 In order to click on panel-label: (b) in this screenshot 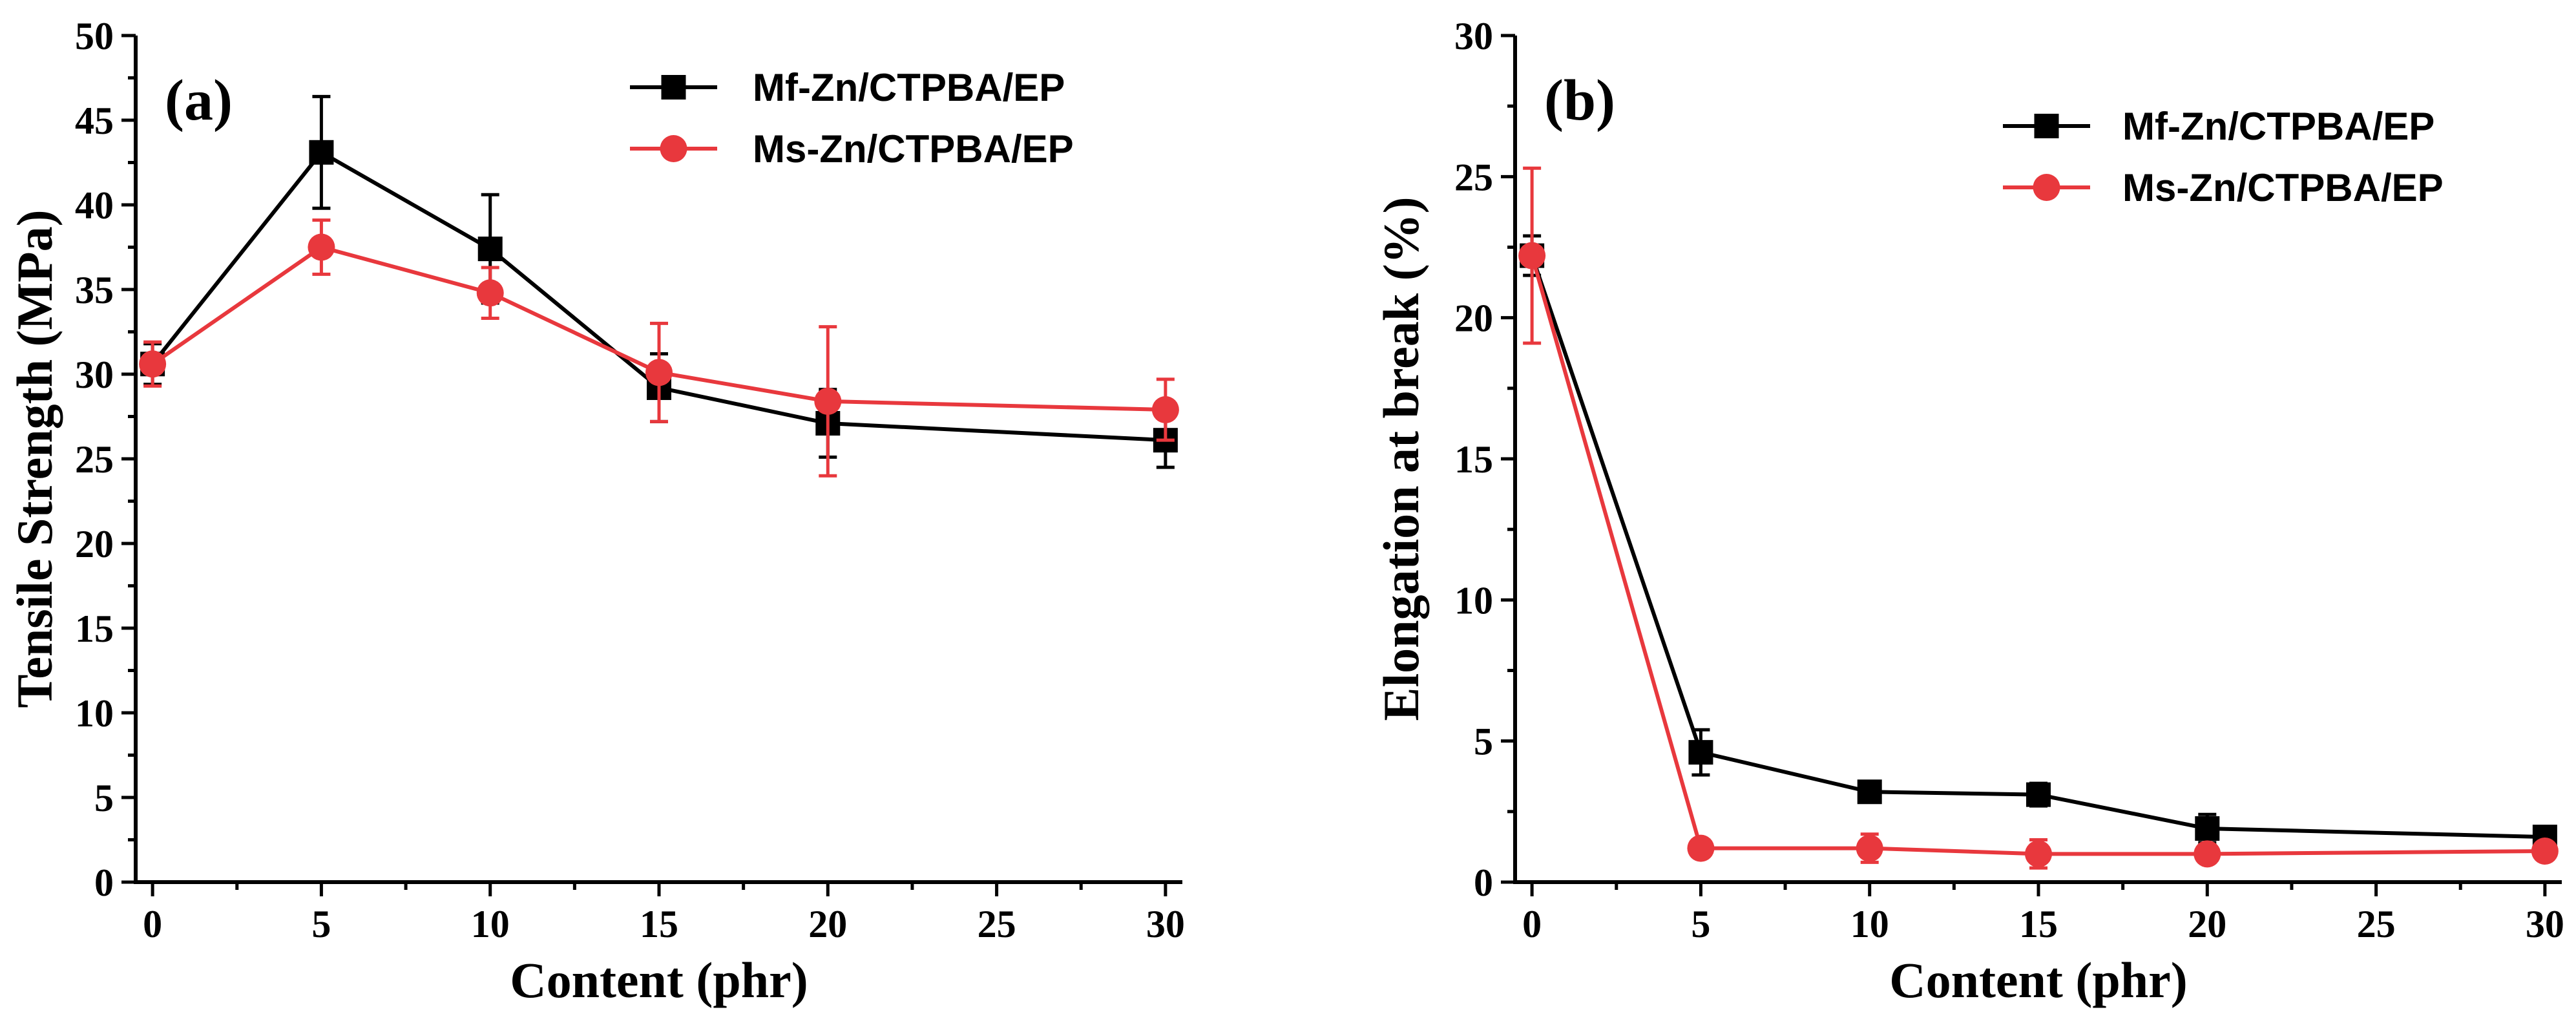, I will do `click(1579, 100)`.